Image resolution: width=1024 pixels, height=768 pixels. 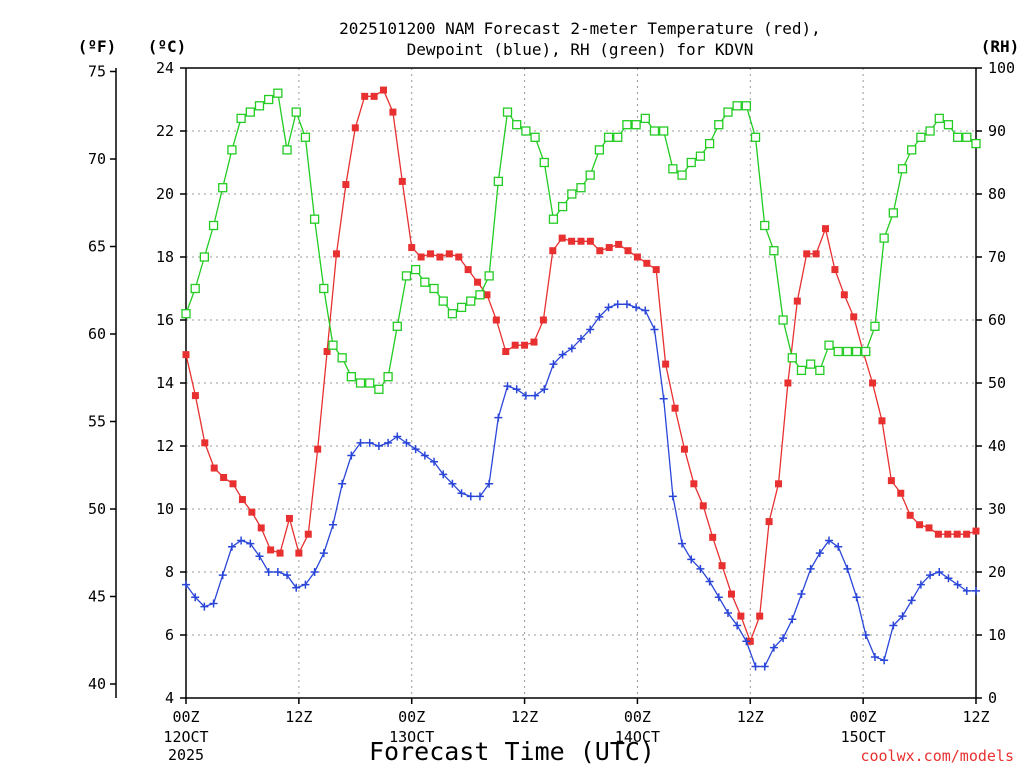 What do you see at coordinates (512, 751) in the screenshot?
I see `x-axis-label: Forecast Time (UTC)` at bounding box center [512, 751].